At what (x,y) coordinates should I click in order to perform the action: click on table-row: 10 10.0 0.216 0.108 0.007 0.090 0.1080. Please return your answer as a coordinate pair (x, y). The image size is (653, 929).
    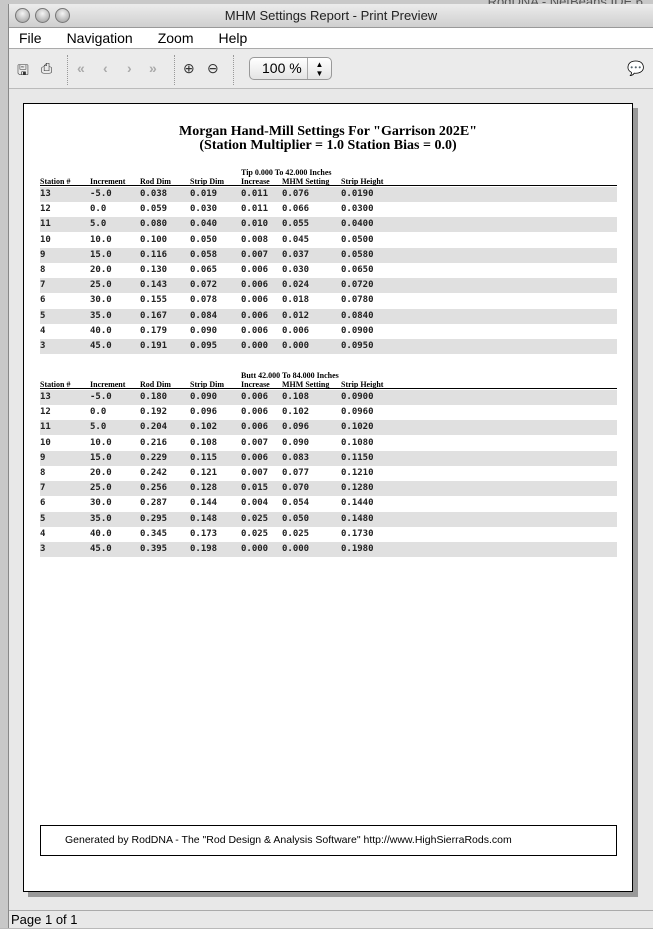
    Looking at the image, I should click on (328, 443).